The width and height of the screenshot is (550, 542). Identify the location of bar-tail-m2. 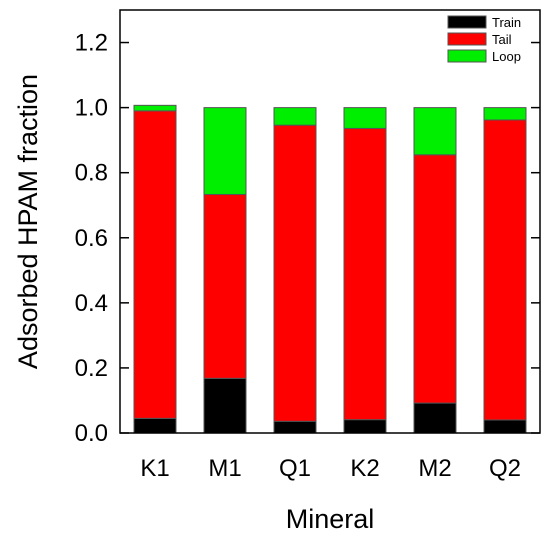
(435, 279).